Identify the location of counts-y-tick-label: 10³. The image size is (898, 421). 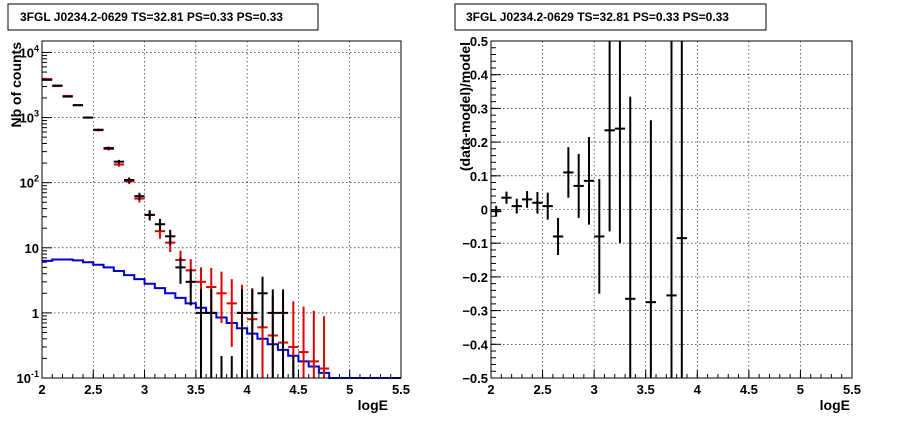
(29, 117).